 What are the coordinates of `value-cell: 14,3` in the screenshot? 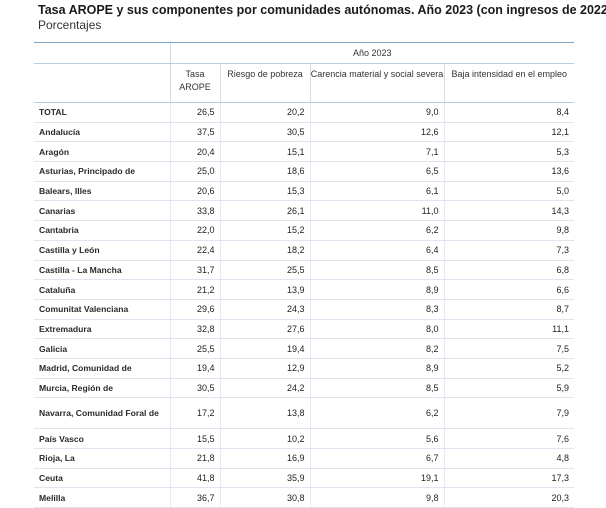 It's located at (508, 211).